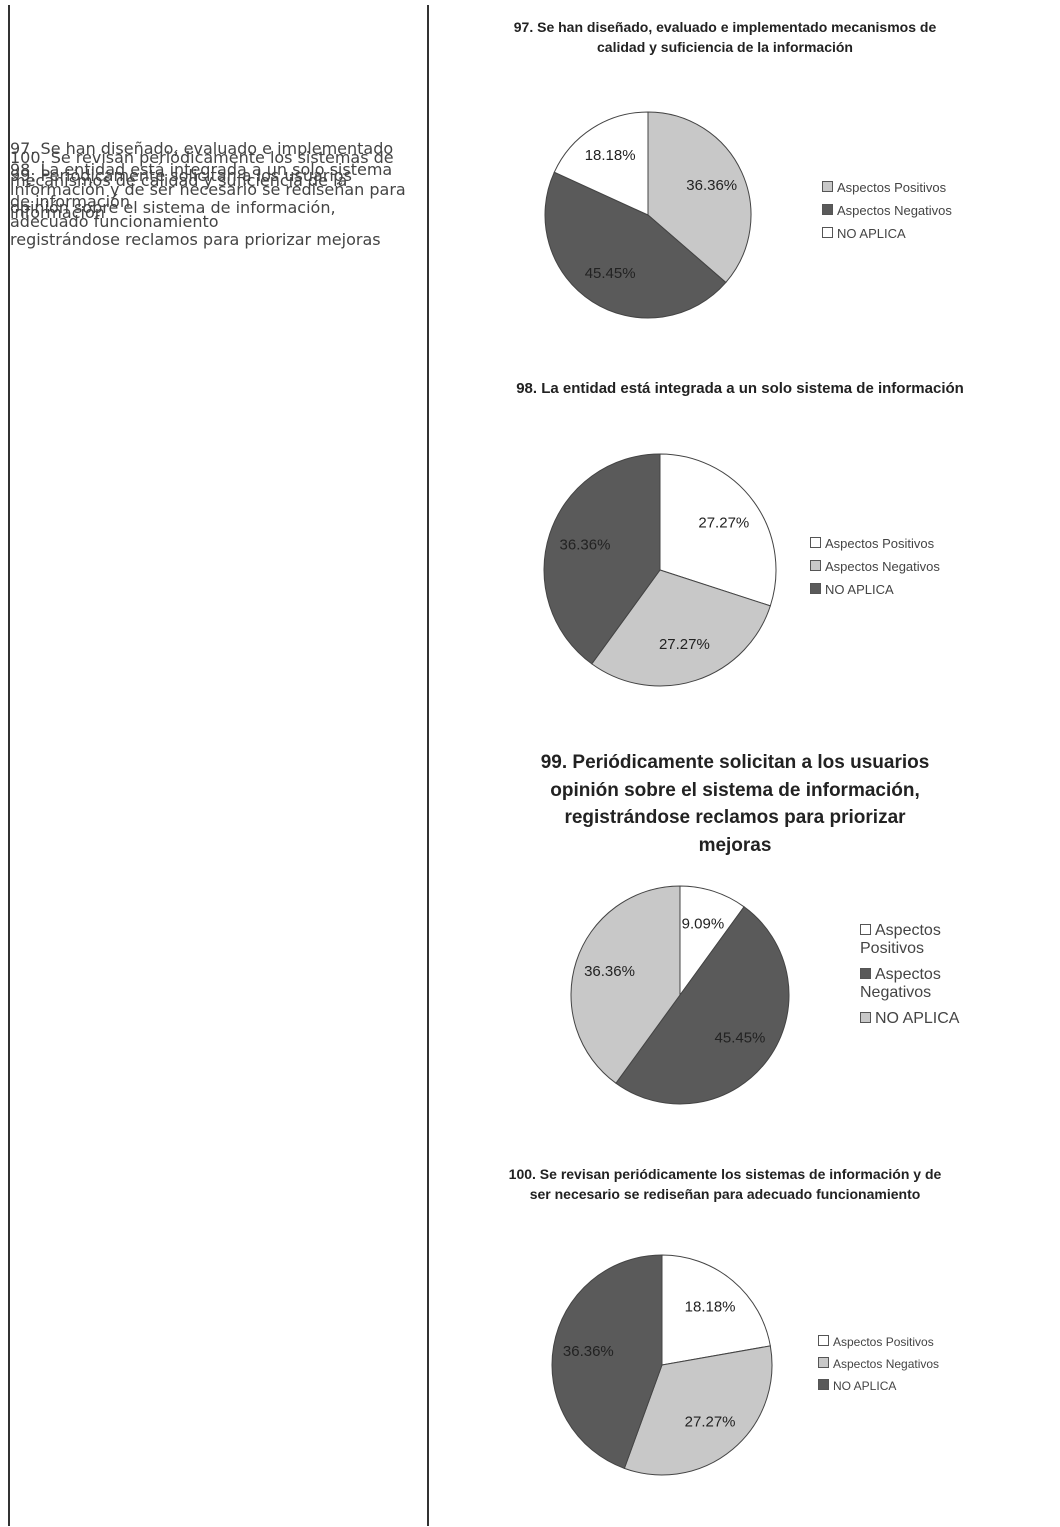  What do you see at coordinates (703, 923) in the screenshot?
I see `slice-label: 9.09%` at bounding box center [703, 923].